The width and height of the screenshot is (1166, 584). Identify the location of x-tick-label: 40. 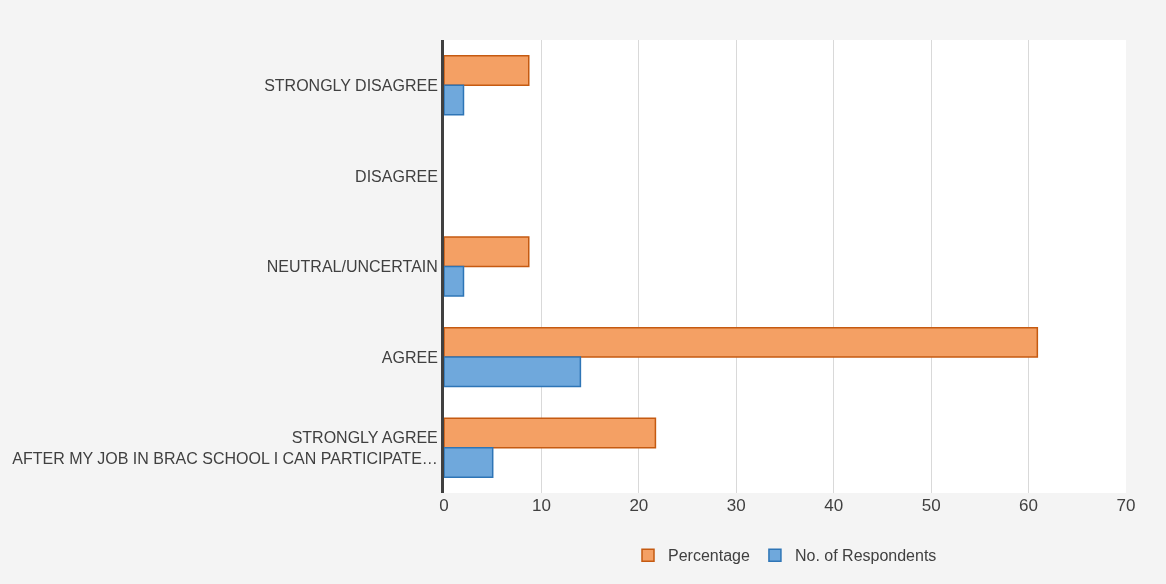
(834, 505).